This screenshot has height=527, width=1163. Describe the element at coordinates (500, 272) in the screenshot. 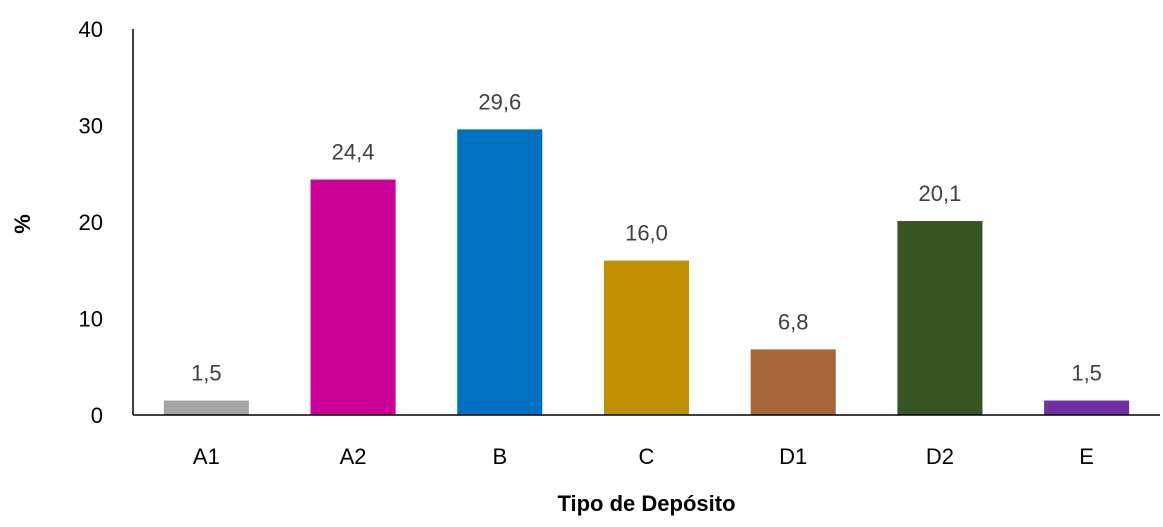

I see `bar-b` at that location.